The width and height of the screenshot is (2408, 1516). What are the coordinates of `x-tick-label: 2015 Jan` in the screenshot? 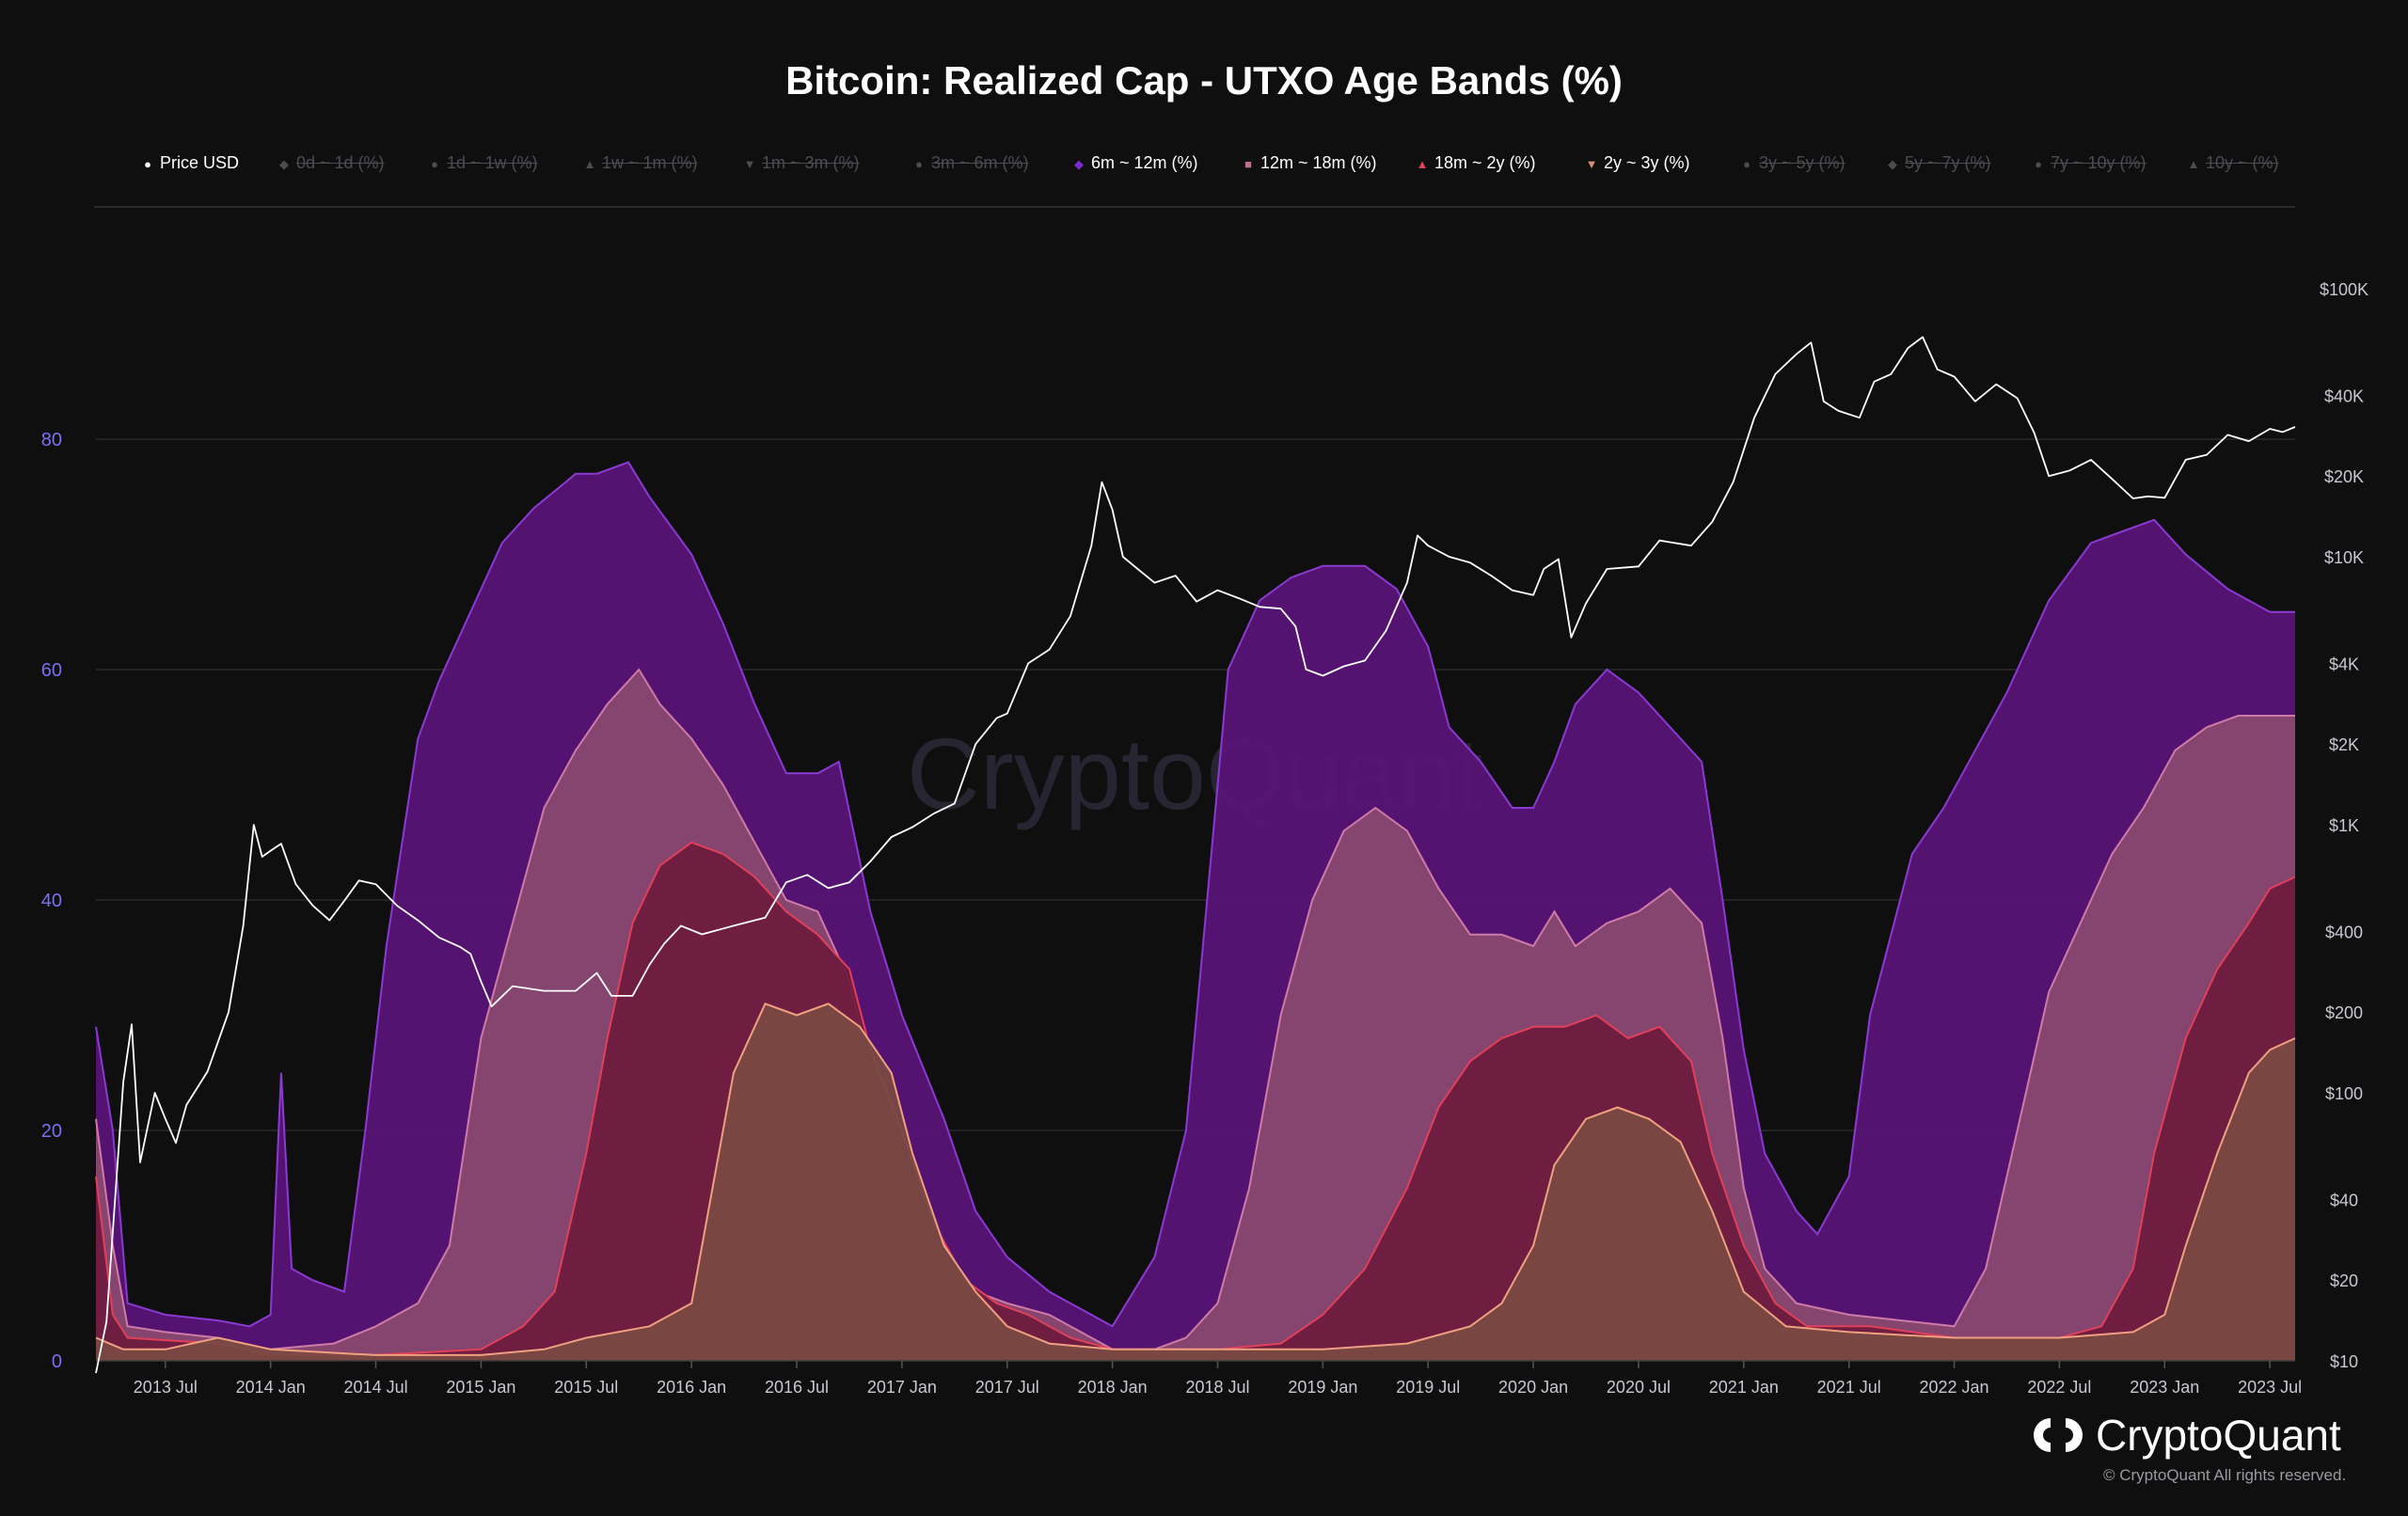 It's located at (481, 1387).